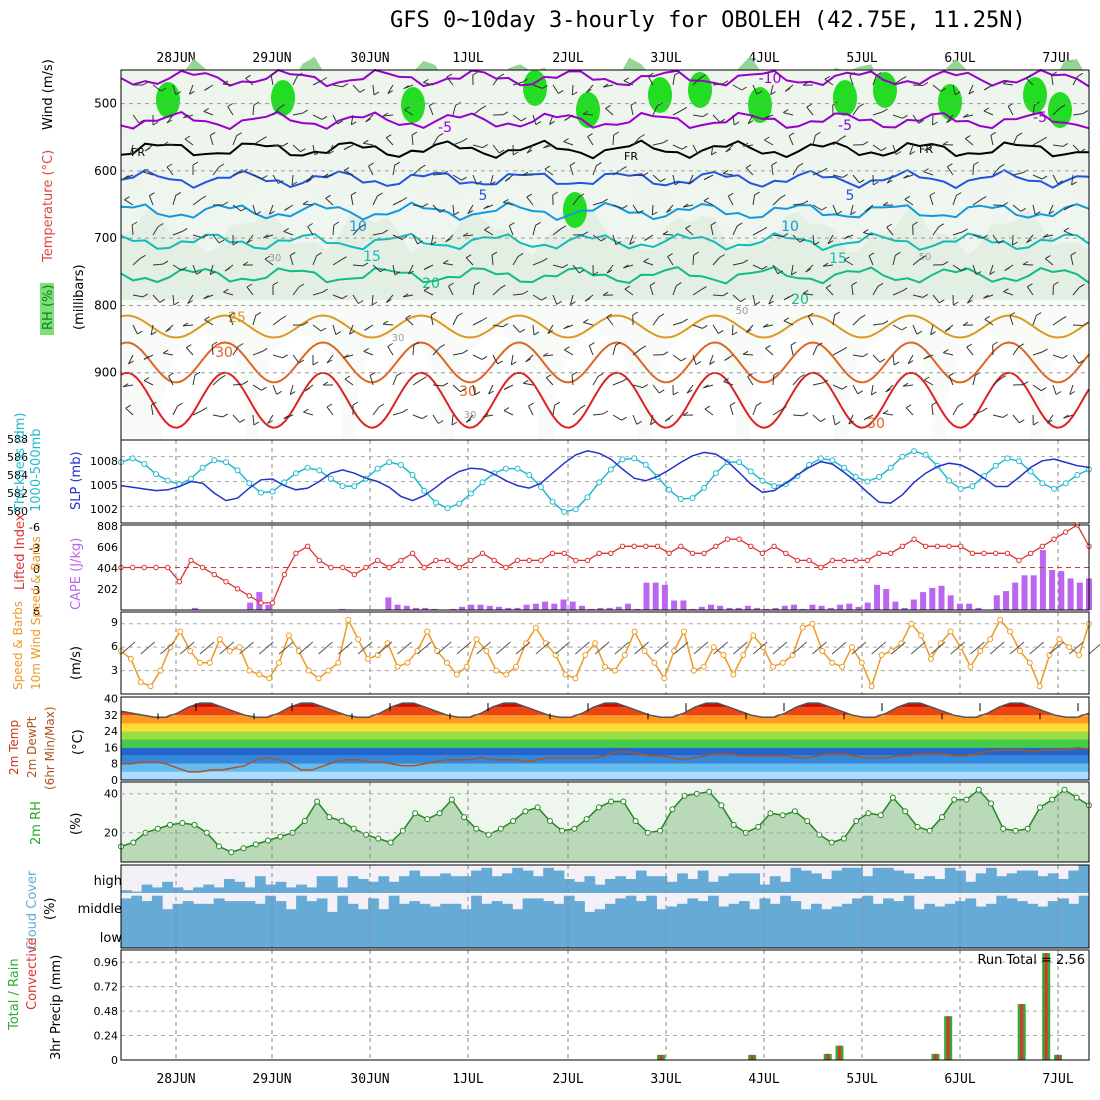  Describe the element at coordinates (106, 1036) in the screenshot. I see `precip-tick-label: 0.24` at that location.